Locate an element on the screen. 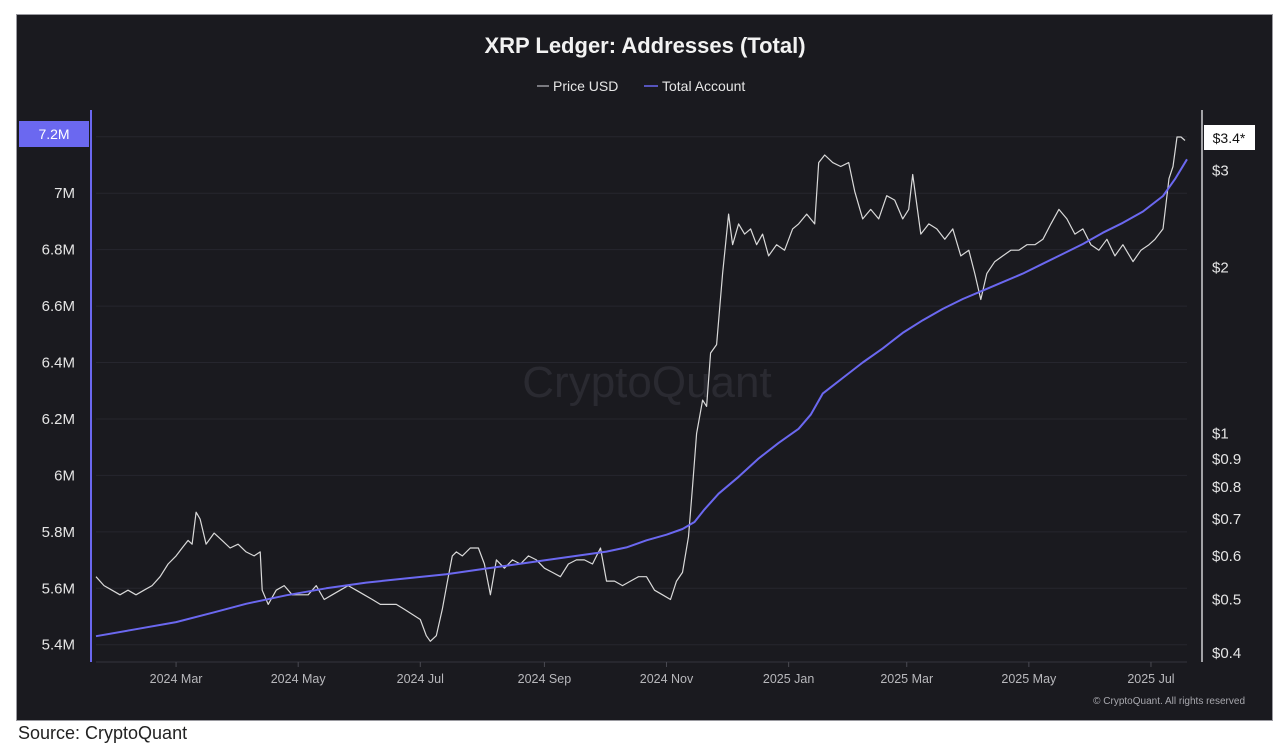  legend: Price USD Total Account is located at coordinates (641, 86).